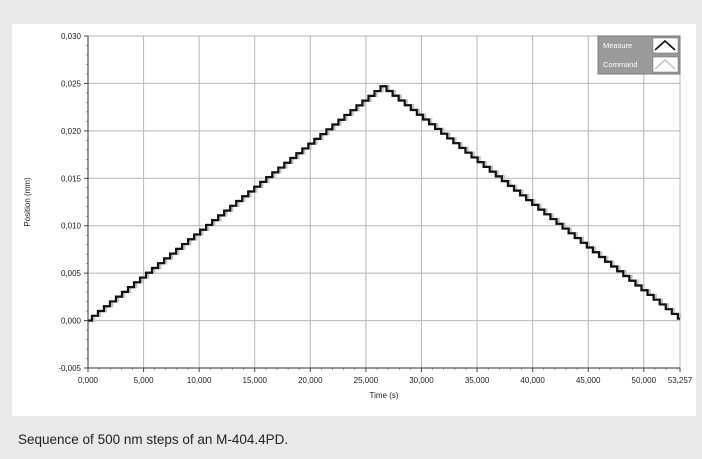 The image size is (702, 459). I want to click on x-tick-label: 40,000, so click(532, 380).